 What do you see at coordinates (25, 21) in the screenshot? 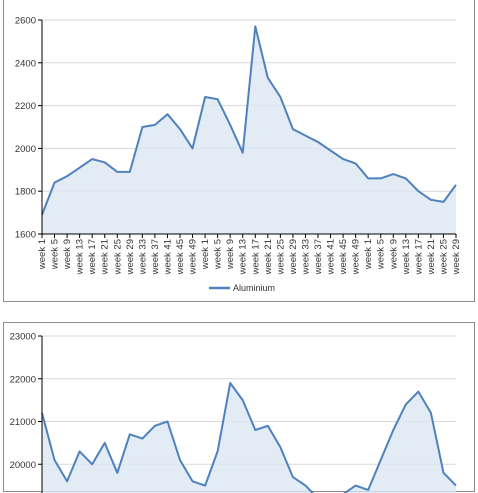
I see `y-tick-label: 2600` at bounding box center [25, 21].